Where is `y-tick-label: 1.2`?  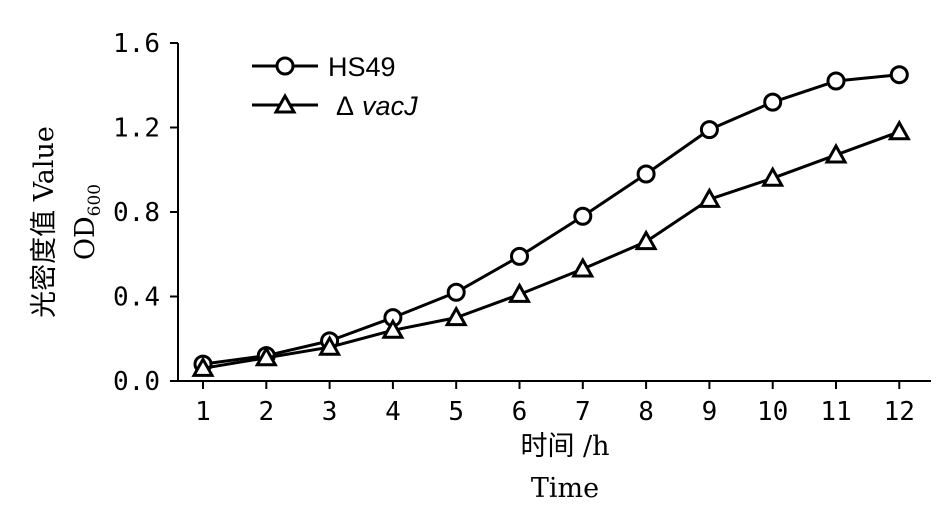 y-tick-label: 1.2 is located at coordinates (136, 129).